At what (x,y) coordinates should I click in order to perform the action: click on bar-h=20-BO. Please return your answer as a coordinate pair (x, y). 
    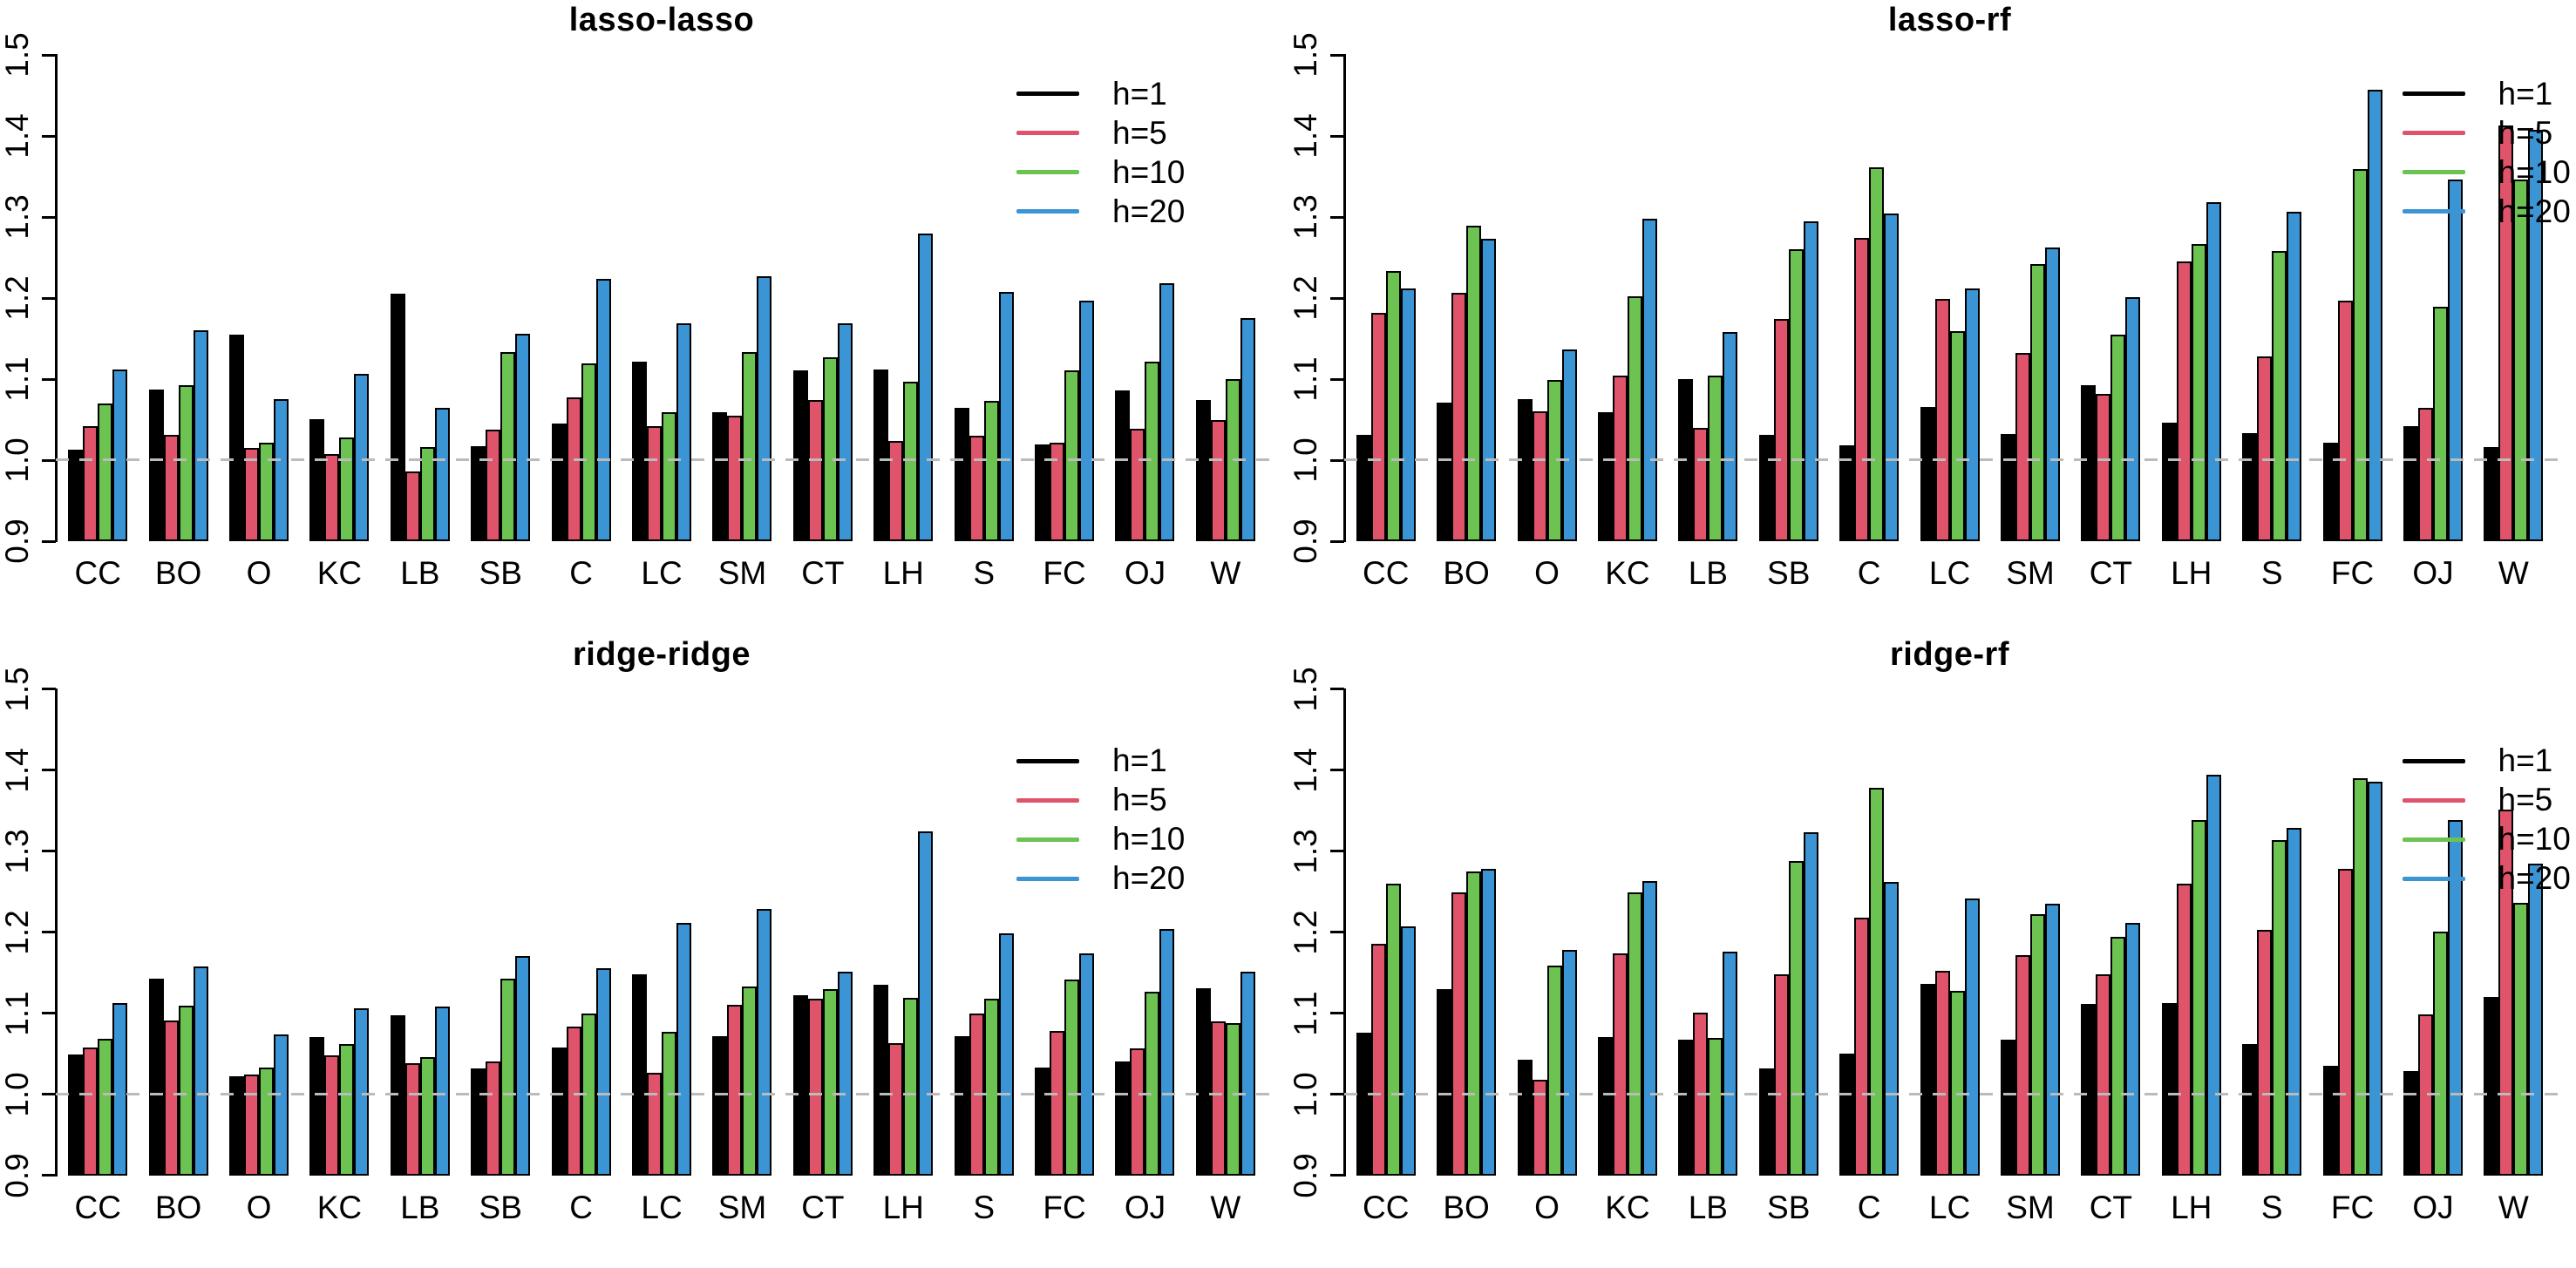
    Looking at the image, I should click on (1489, 390).